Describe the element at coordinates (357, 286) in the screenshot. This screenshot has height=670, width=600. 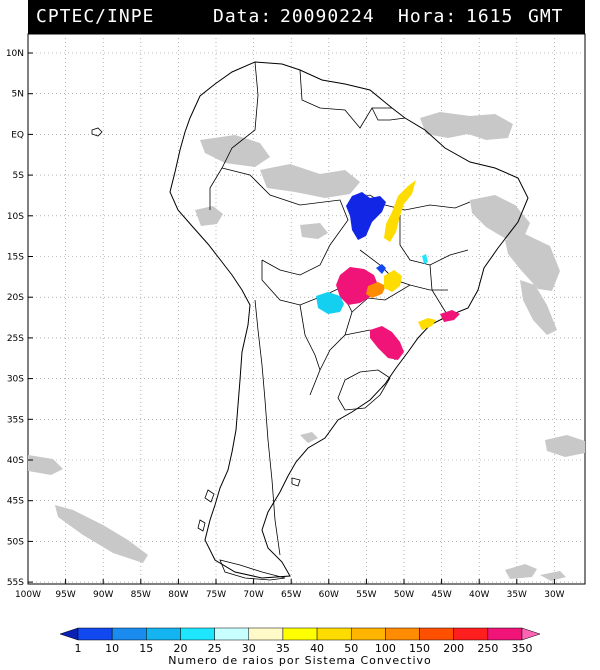
I see `system-magenta-center` at that location.